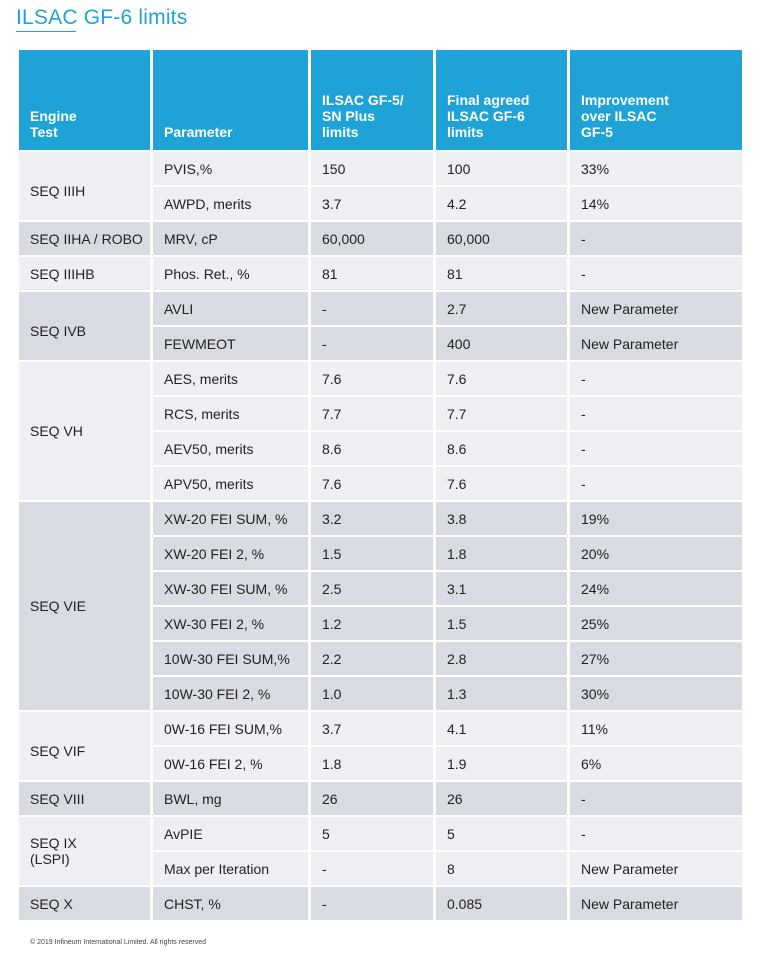 The image size is (770, 954). I want to click on engine-test-label: SEQ IIHA / ROBO, so click(86, 238).